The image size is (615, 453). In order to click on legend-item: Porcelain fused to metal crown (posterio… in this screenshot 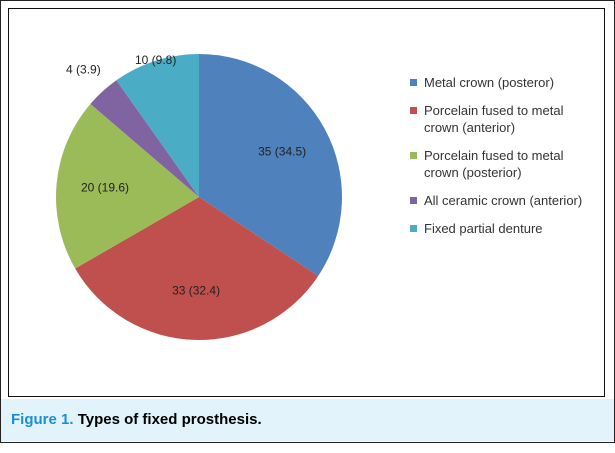, I will do `click(505, 164)`.